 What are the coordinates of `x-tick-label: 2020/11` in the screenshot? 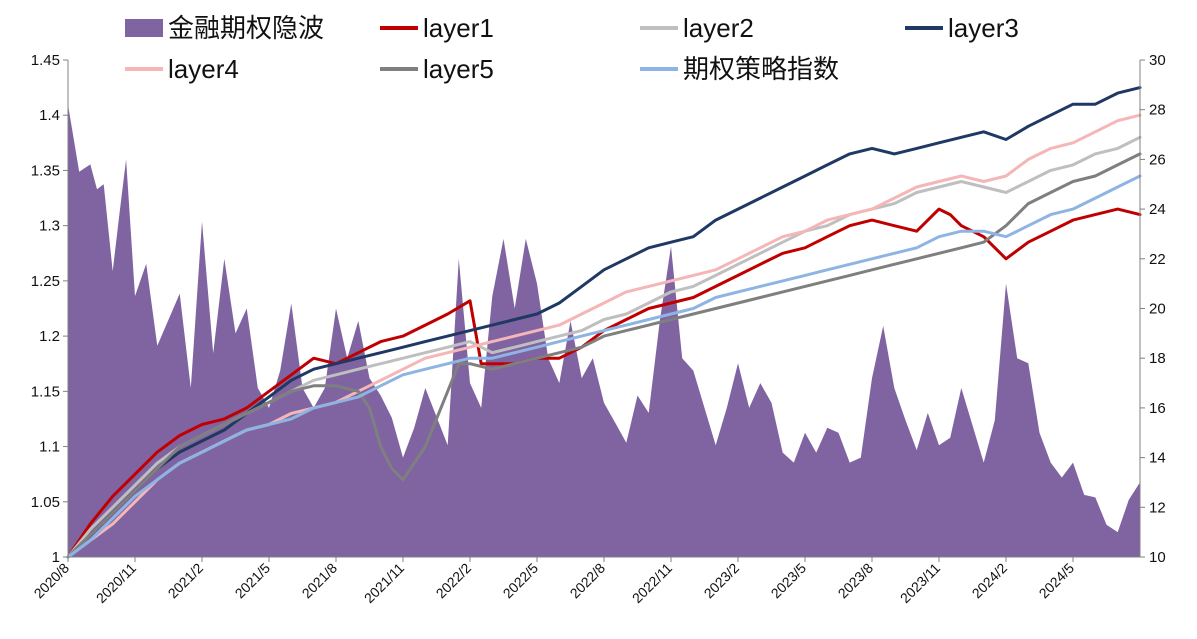 It's located at (116, 583).